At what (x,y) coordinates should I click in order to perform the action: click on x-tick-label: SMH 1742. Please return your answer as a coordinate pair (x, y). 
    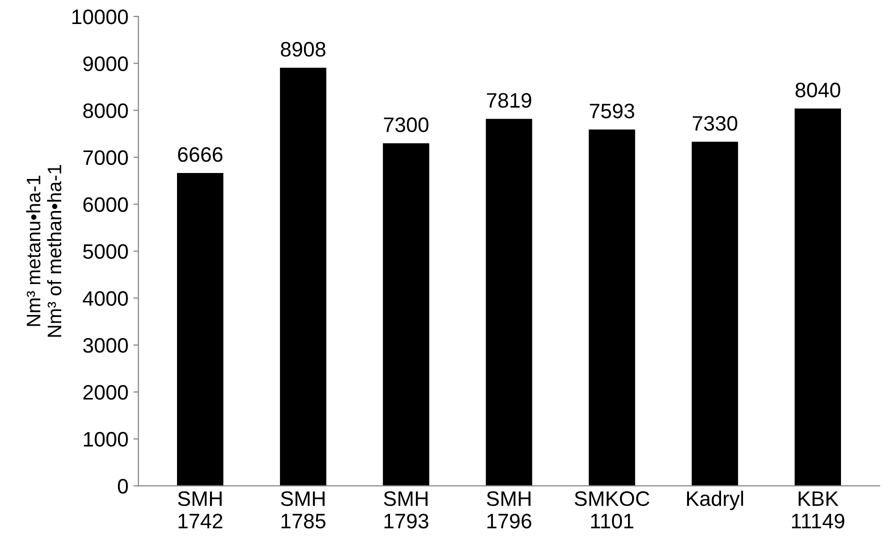
    Looking at the image, I should click on (200, 509).